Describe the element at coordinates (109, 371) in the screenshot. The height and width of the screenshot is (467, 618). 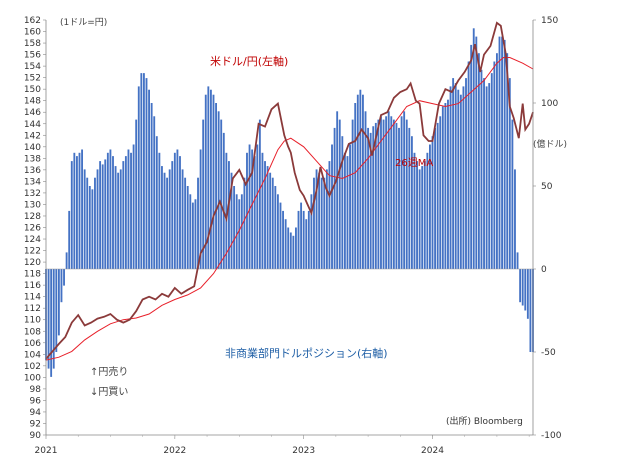
I see `yen-sell-annotation: ↑円売り` at that location.